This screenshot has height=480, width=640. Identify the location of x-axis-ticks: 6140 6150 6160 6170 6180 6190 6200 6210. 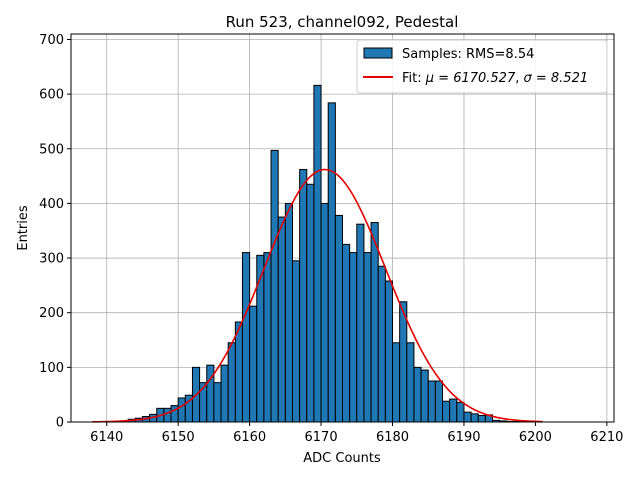
(356, 433).